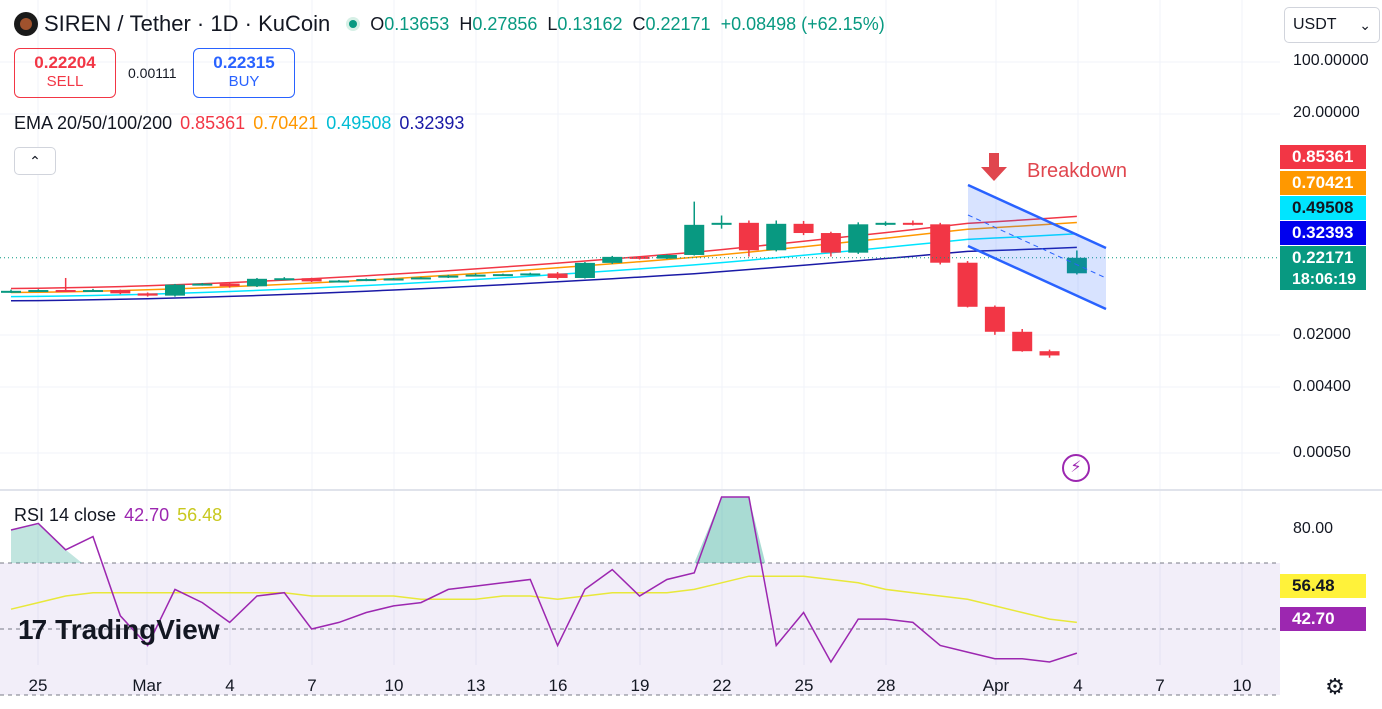 The height and width of the screenshot is (709, 1382). What do you see at coordinates (286, 123) in the screenshot?
I see `ema50-value: 0.70421` at bounding box center [286, 123].